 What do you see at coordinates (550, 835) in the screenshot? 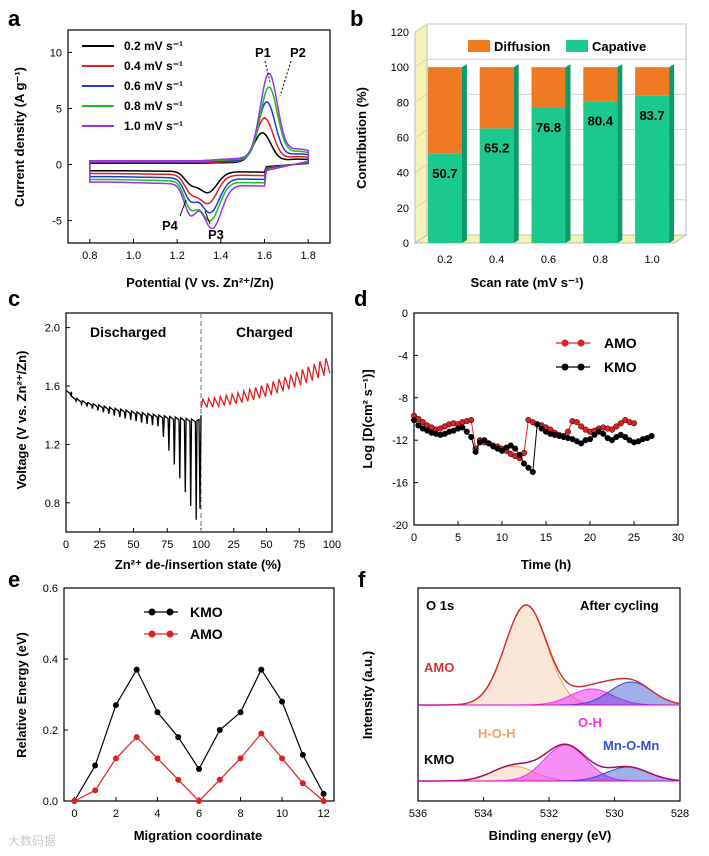
I see `xps-x-axis-label: Binding energy (eV)` at bounding box center [550, 835].